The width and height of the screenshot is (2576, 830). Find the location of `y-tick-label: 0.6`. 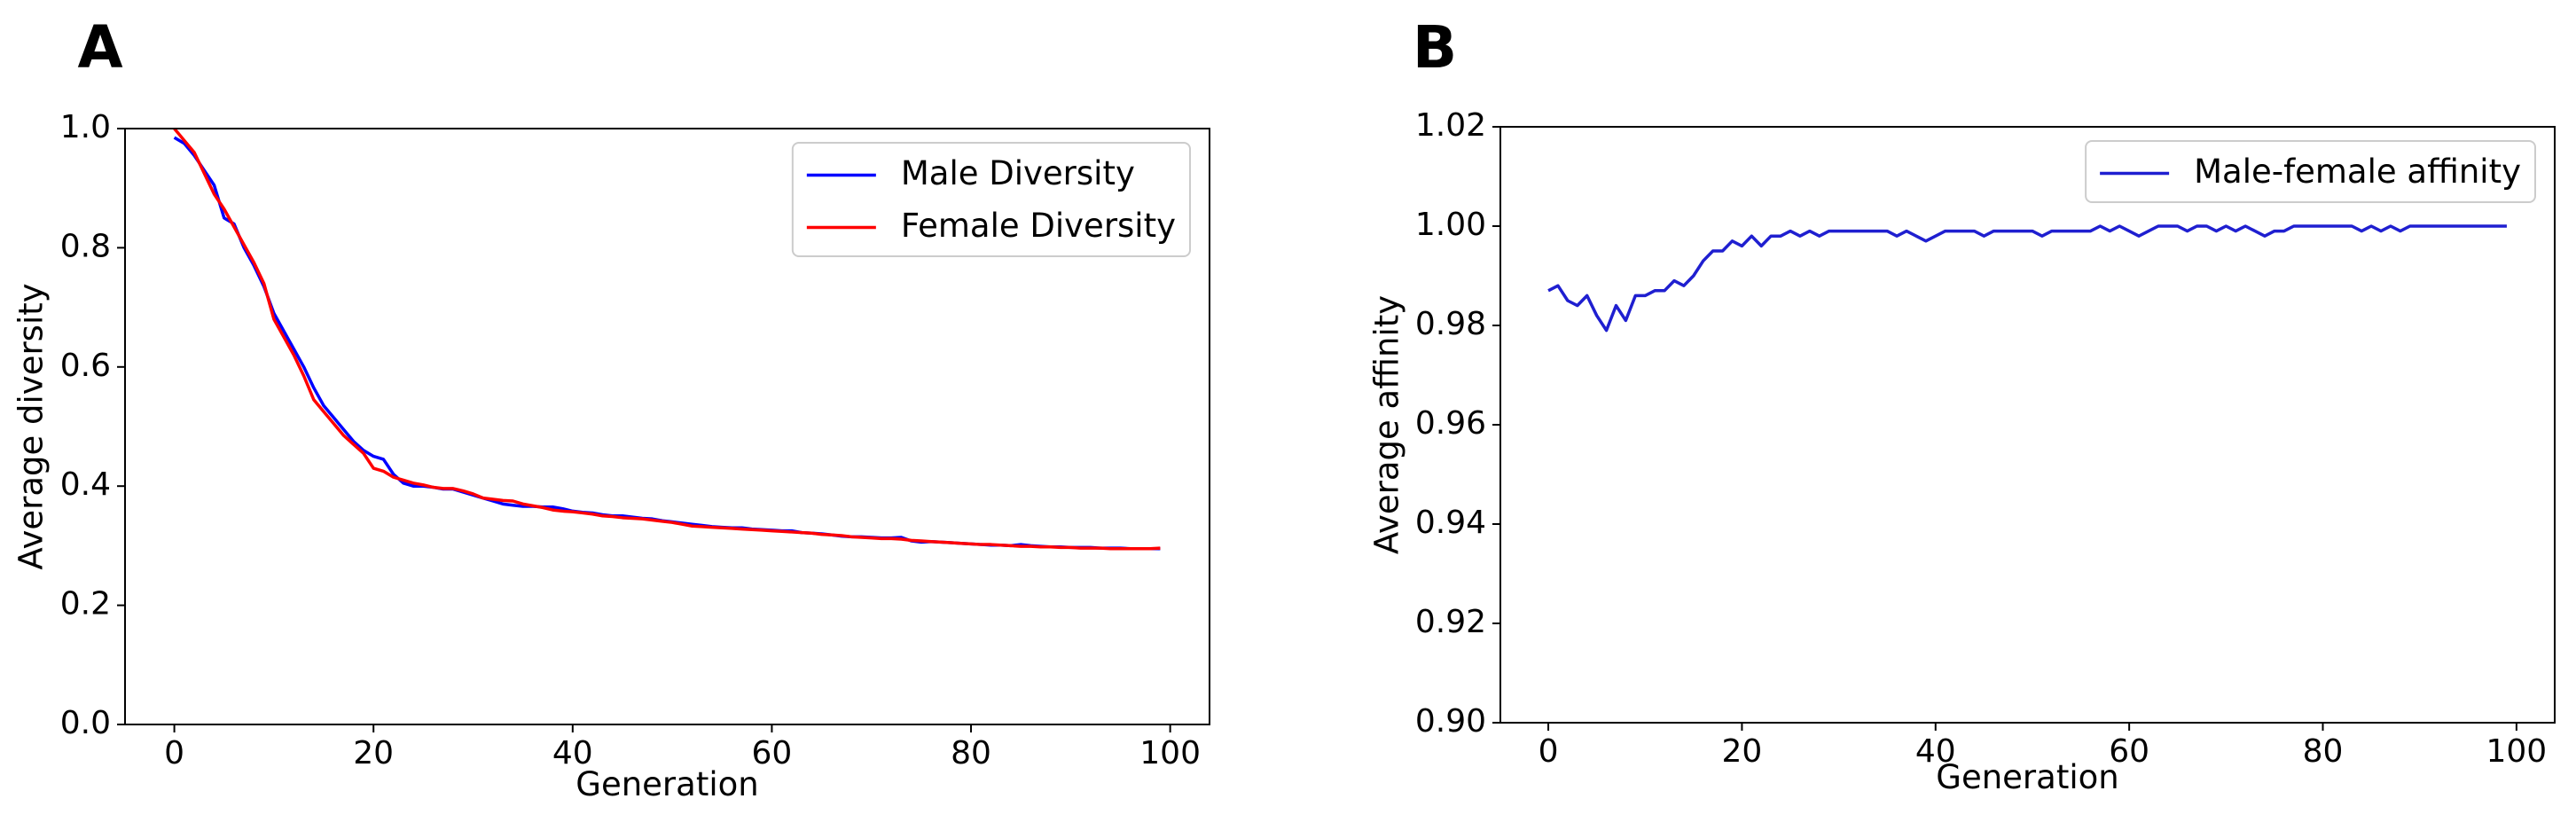

y-tick-label: 0.6 is located at coordinates (85, 366).